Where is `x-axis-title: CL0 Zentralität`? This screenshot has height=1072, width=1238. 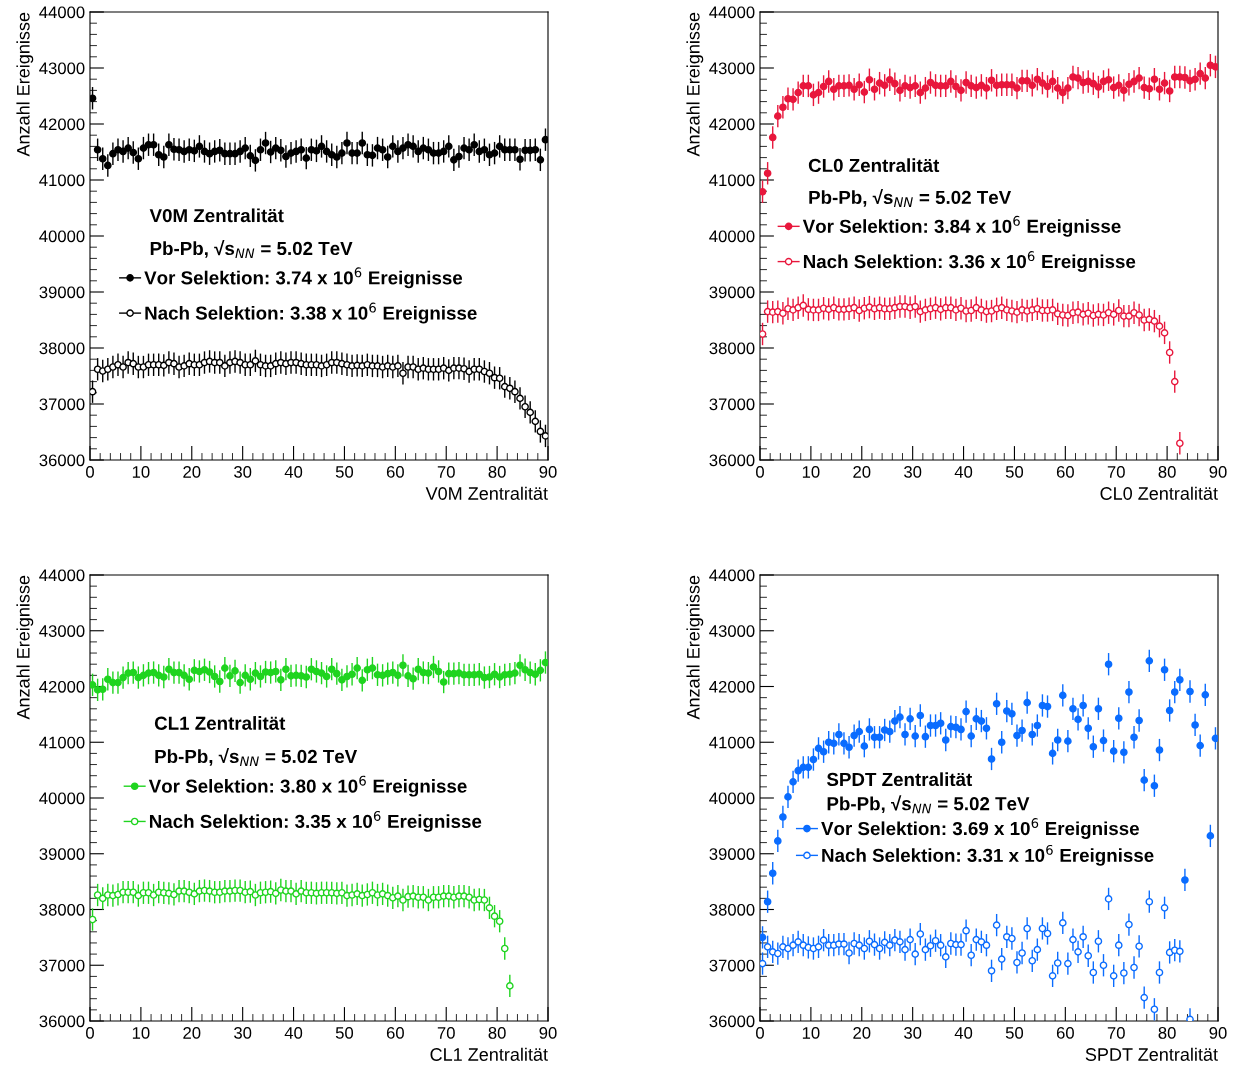
x-axis-title: CL0 Zentralität is located at coordinates (1159, 493).